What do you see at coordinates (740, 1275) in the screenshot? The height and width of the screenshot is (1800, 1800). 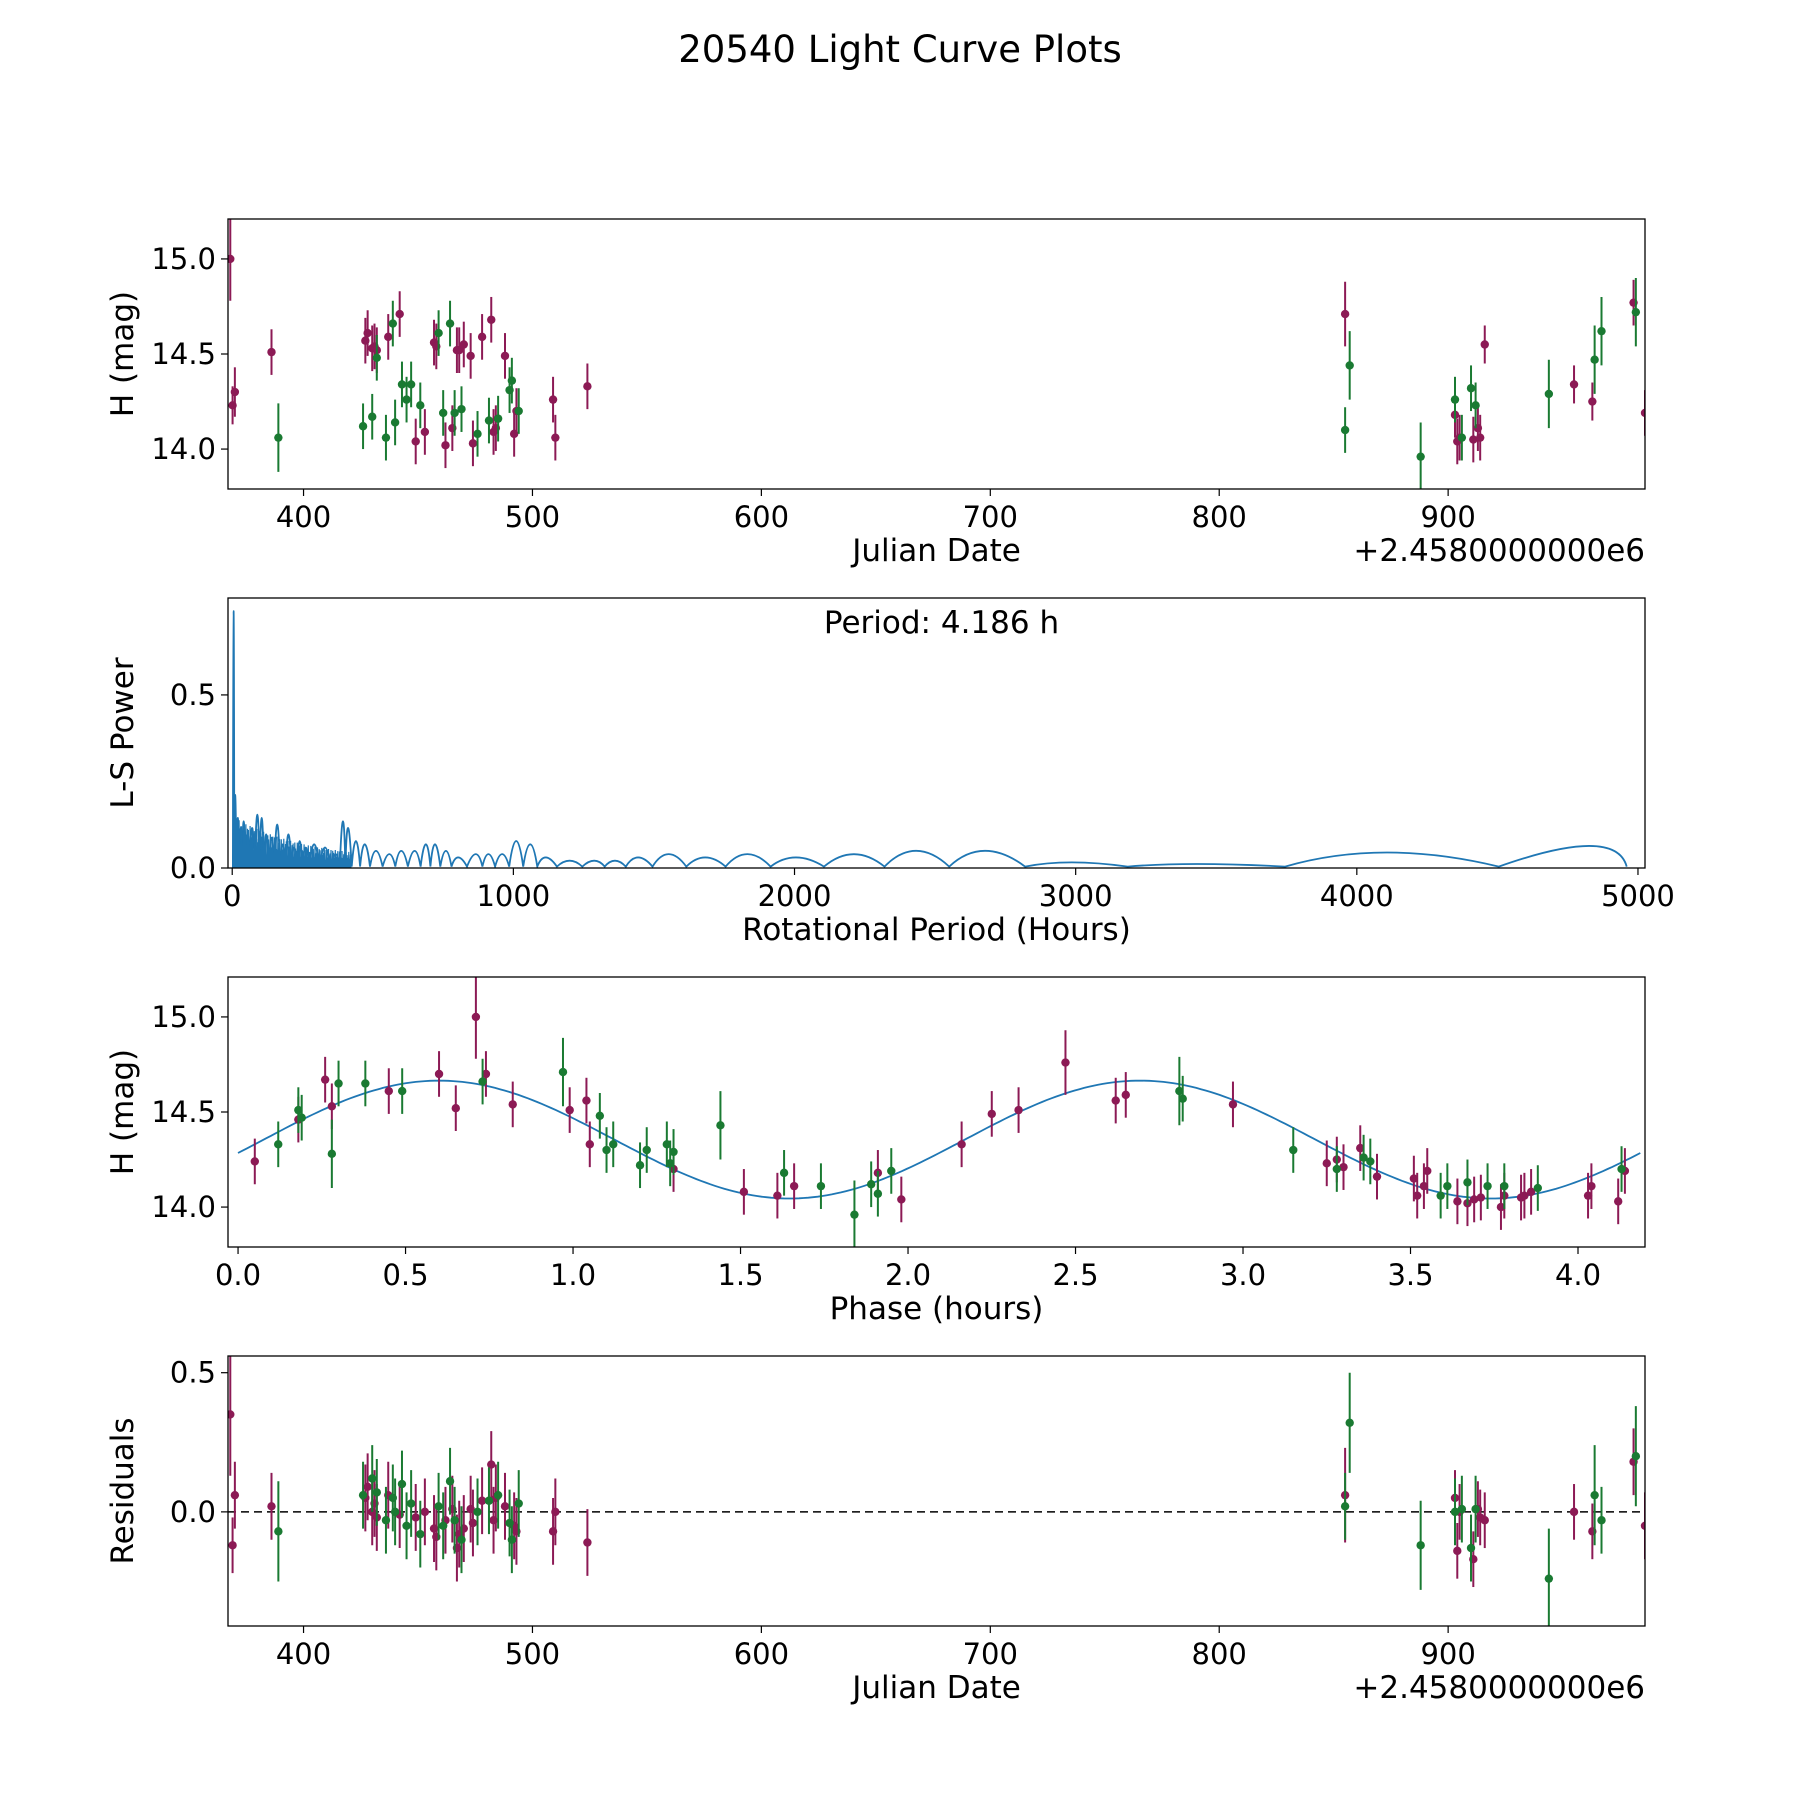 I see `x-tick-label: 1.5` at bounding box center [740, 1275].